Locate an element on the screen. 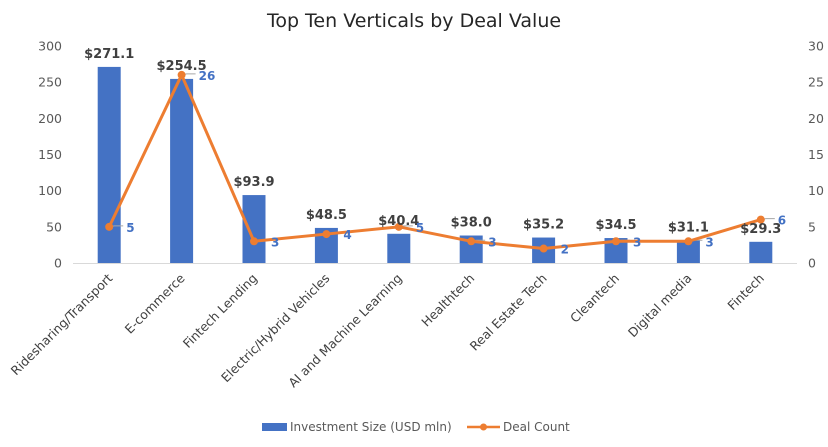 The width and height of the screenshot is (828, 447). right-tick-label: 0 is located at coordinates (812, 263).